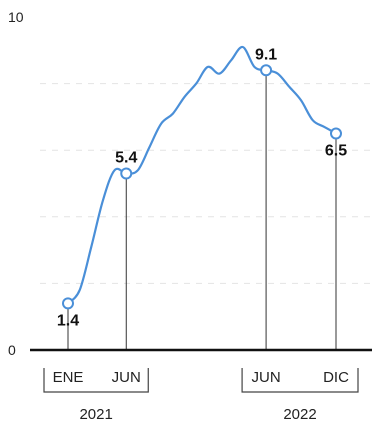 The width and height of the screenshot is (374, 432). I want to click on data-label: 5.4, so click(126, 158).